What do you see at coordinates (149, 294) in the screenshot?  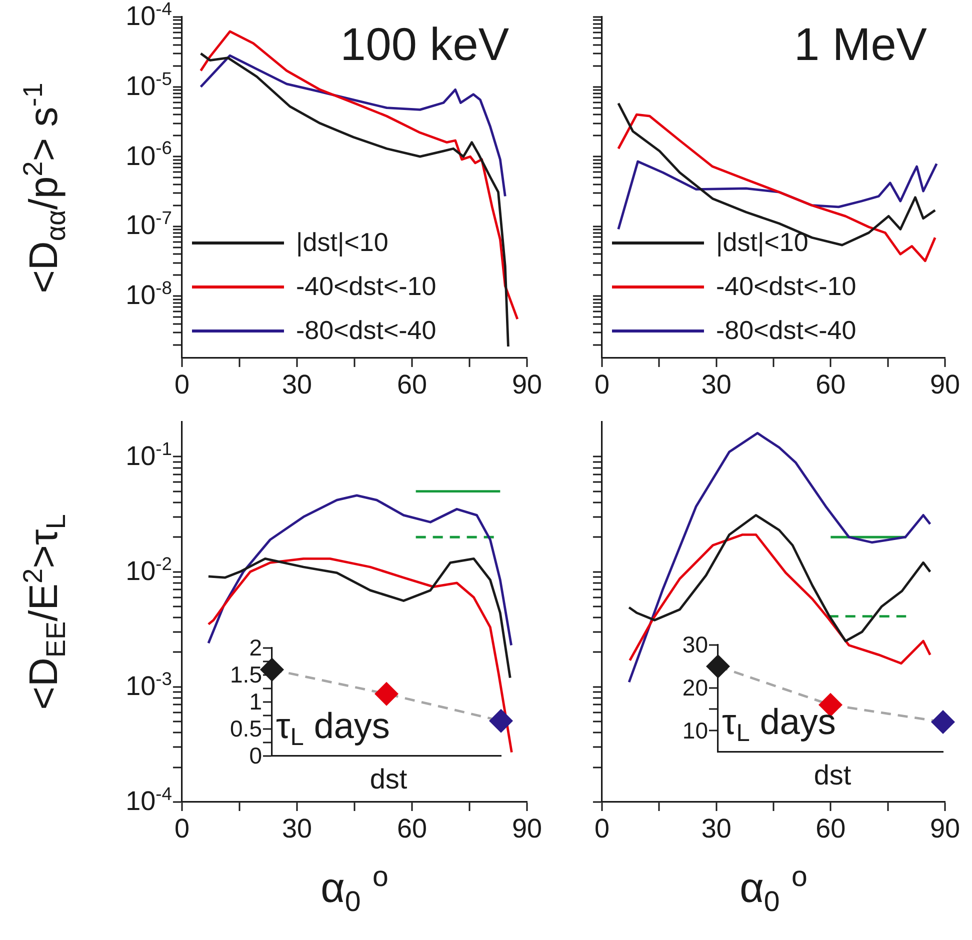 I see `y-tick-label: 10$^{-8}$` at bounding box center [149, 294].